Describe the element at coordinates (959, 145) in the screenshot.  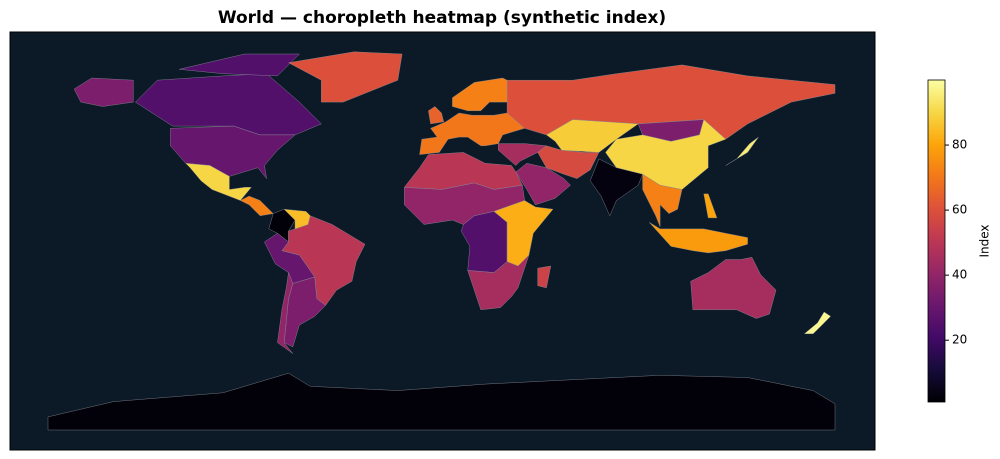
I see `colorbar-tick-label: 80` at that location.